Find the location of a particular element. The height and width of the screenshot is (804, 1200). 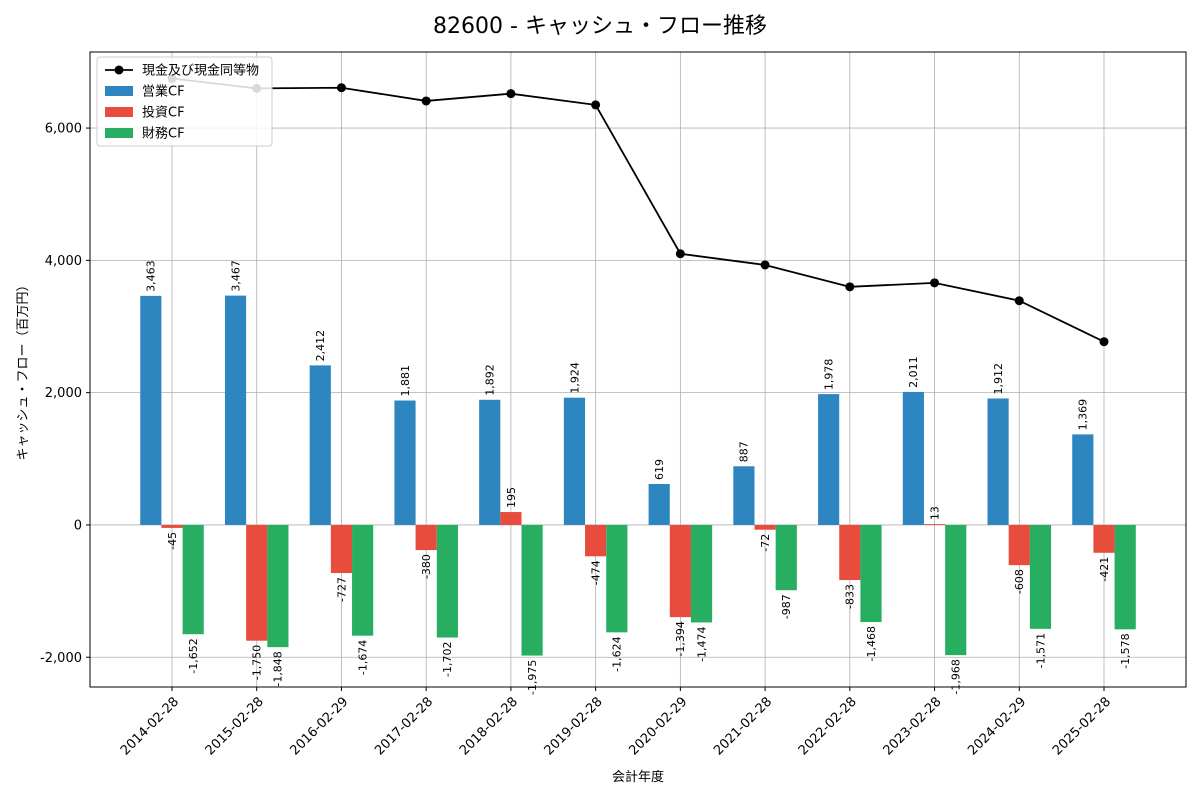

x-tick-label: 2014-02-28 is located at coordinates (150, 726).